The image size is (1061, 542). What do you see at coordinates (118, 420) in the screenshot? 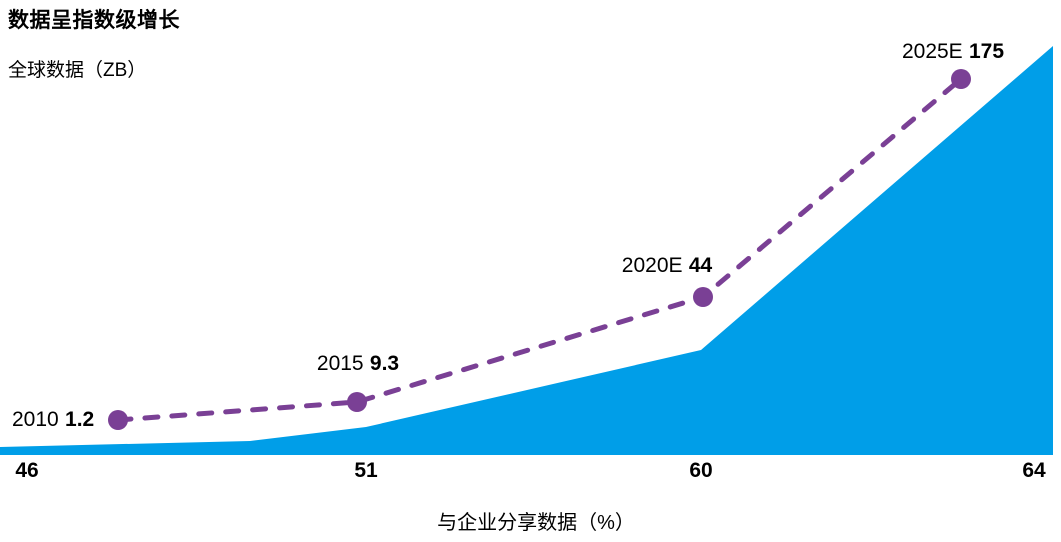
I see `data-point-dot-2010` at bounding box center [118, 420].